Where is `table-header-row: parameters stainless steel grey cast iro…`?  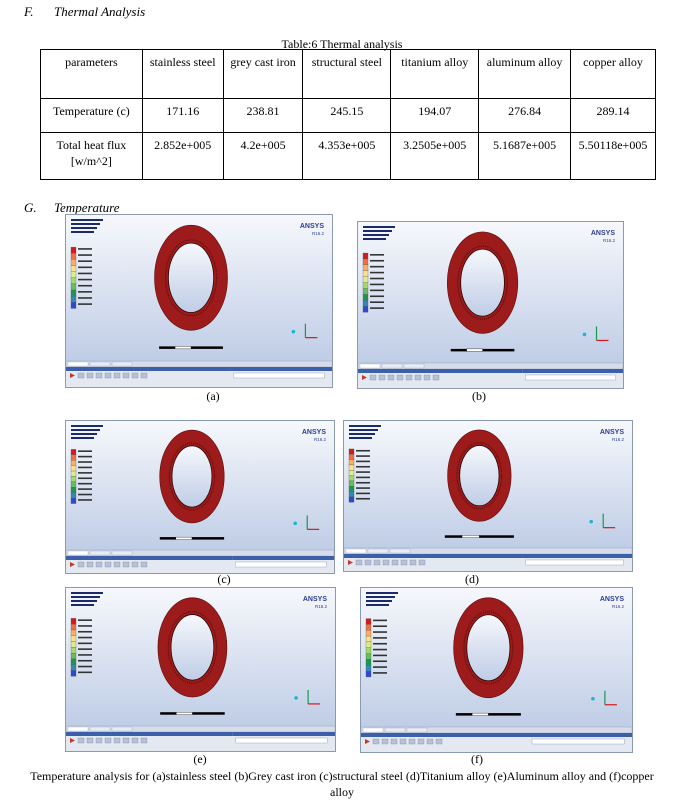 table-header-row: parameters stainless steel grey cast iro… is located at coordinates (348, 74).